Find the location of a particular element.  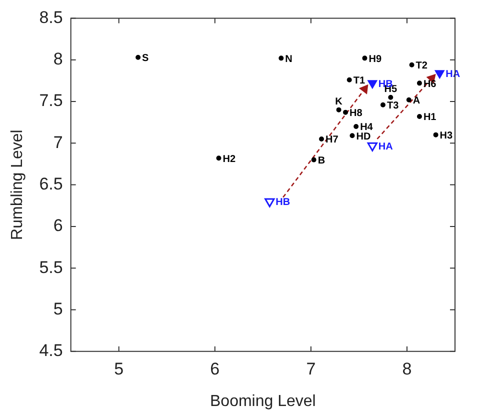

data-label: H9 is located at coordinates (375, 59).